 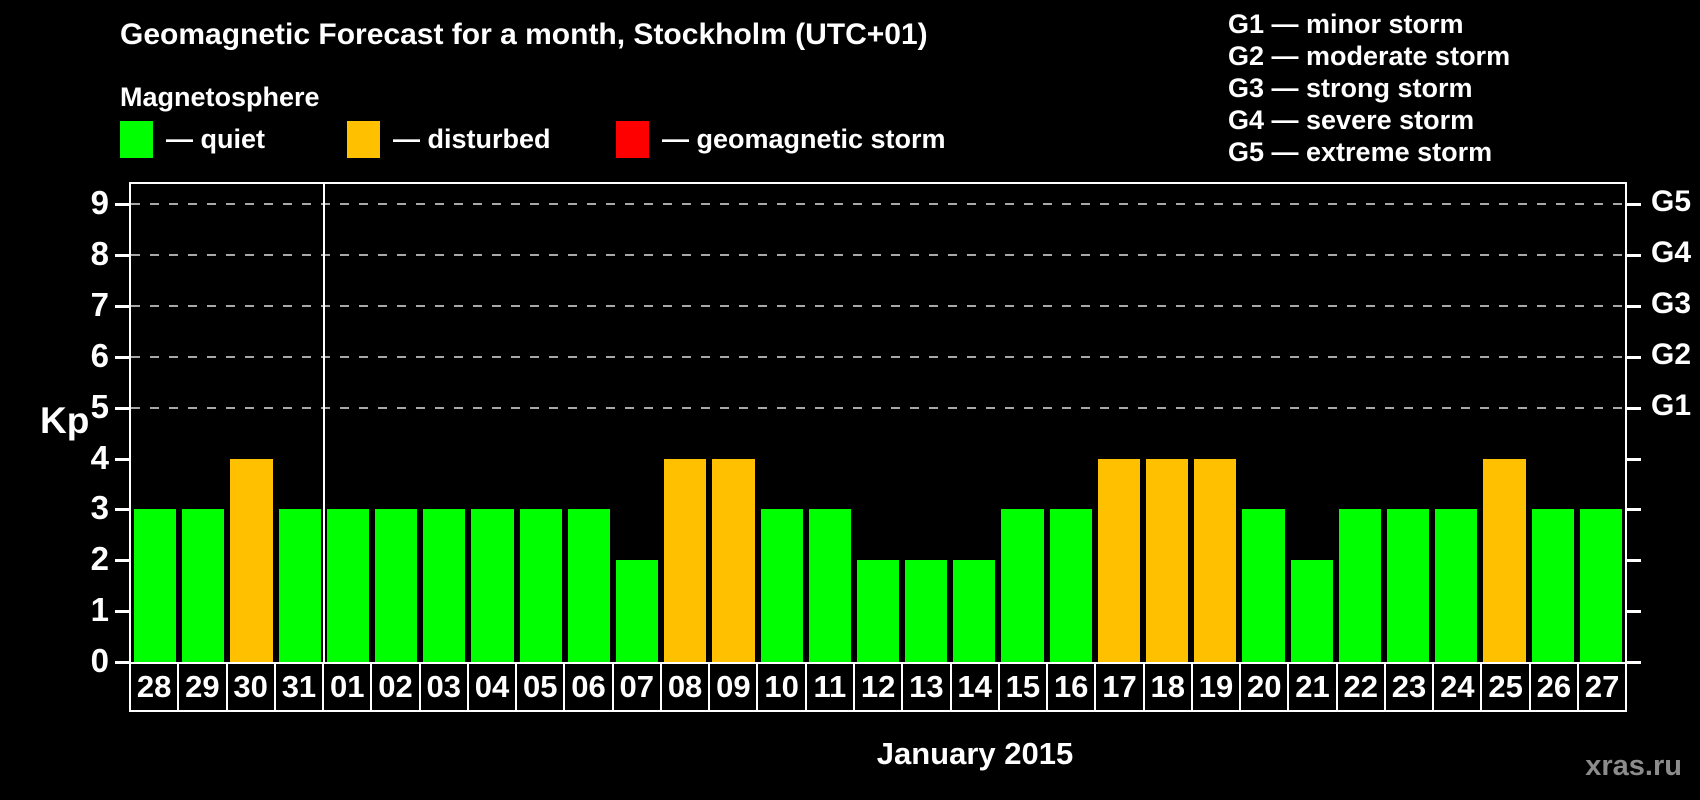 I want to click on day-label-26: 26, so click(x=1552, y=687).